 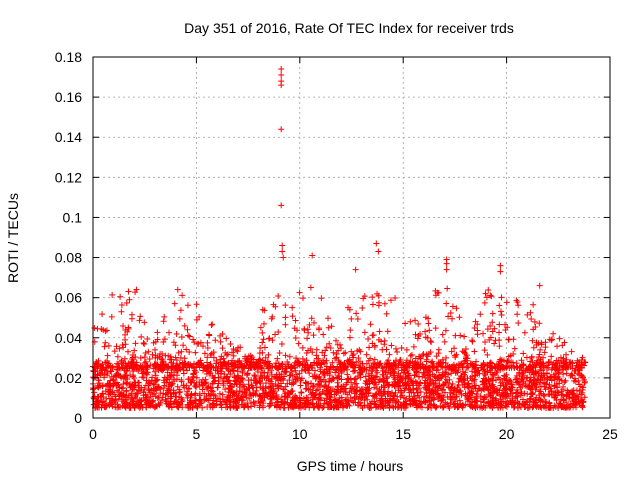 What do you see at coordinates (300, 434) in the screenshot?
I see `x-tick-label: 10` at bounding box center [300, 434].